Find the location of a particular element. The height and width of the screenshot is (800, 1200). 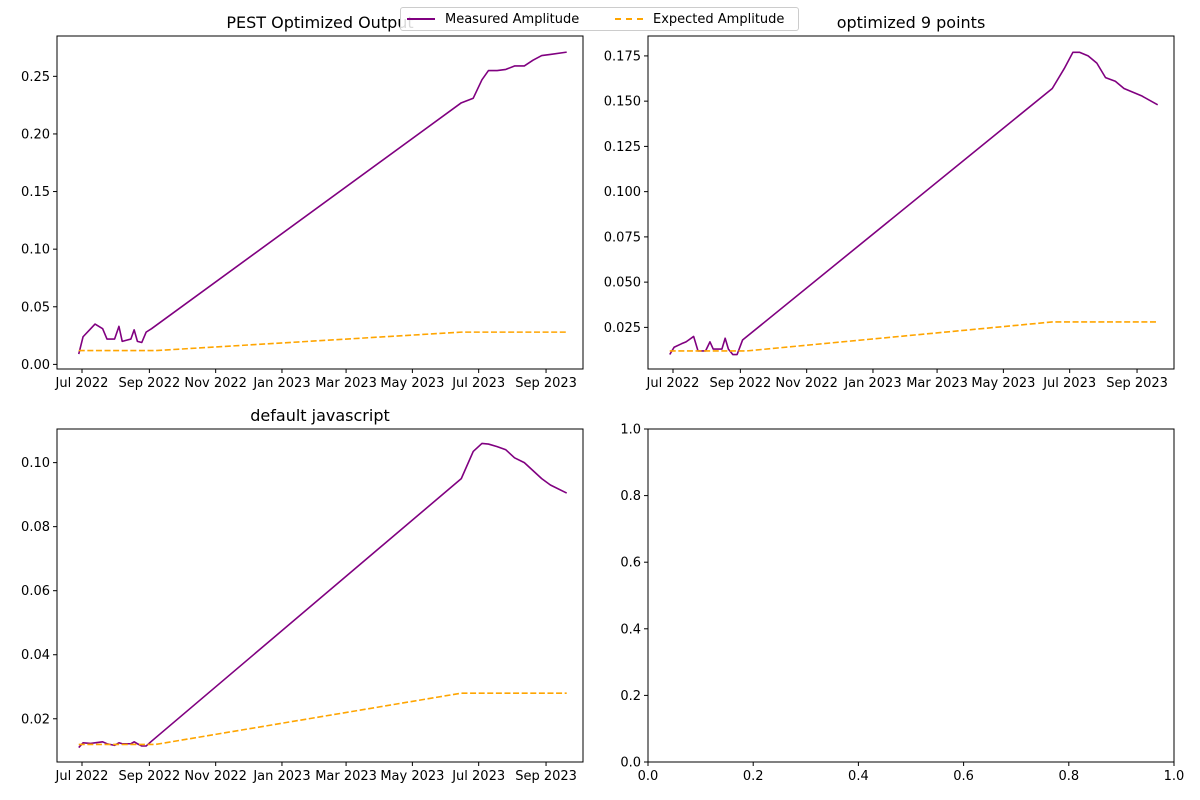

y-tick-label: 0.02 is located at coordinates (35, 719).